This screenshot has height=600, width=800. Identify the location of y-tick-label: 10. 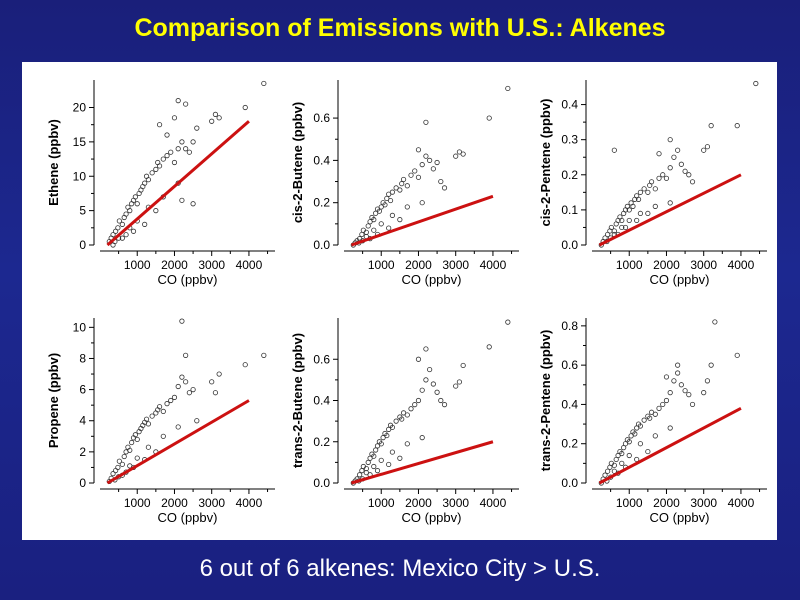
(80, 327).